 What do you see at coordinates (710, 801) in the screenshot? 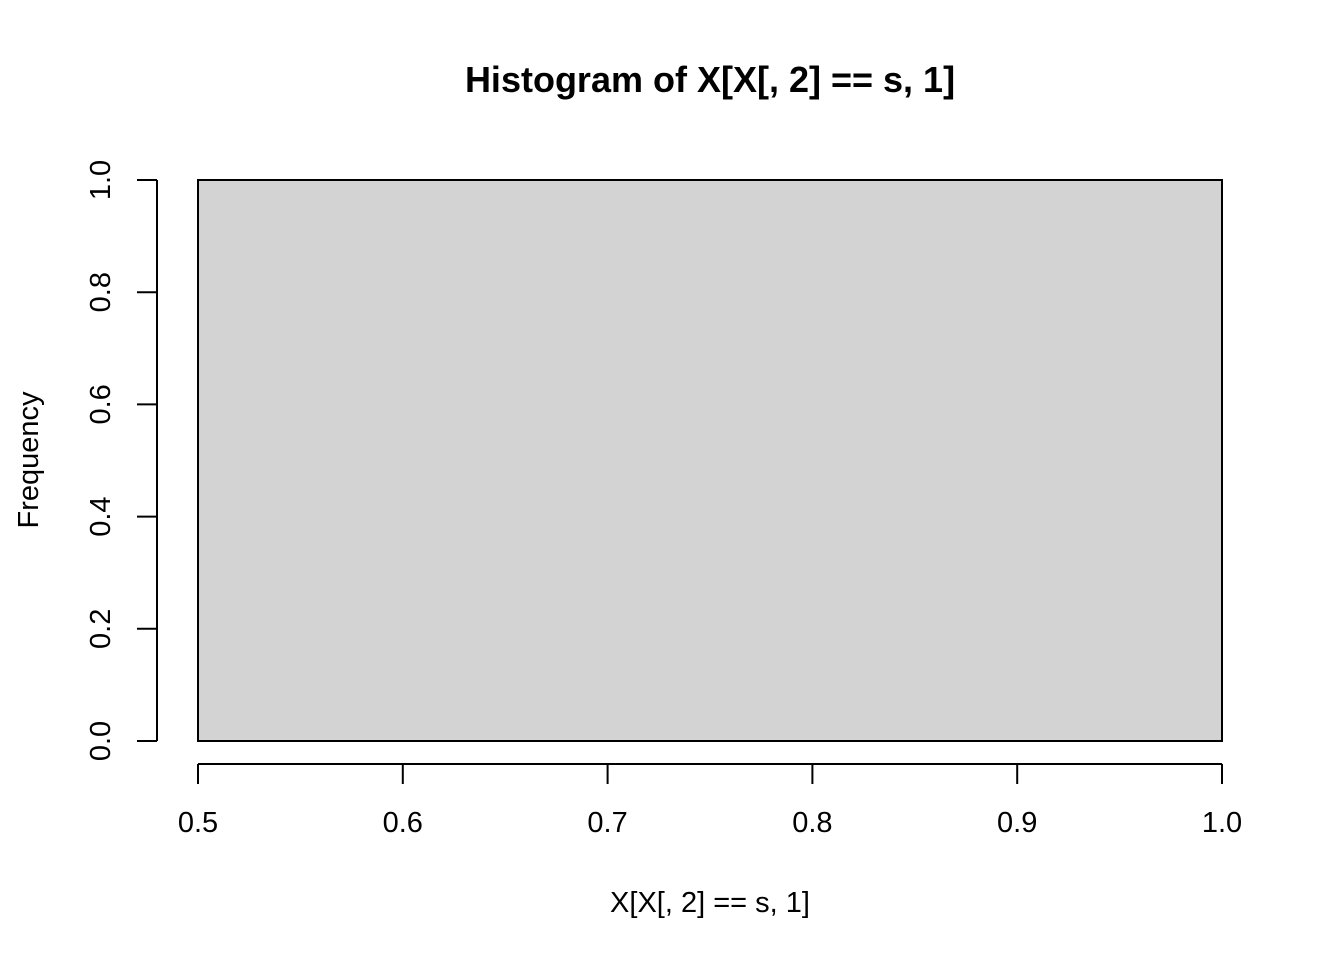
I see `x-axis: 0.5 0.6 0.7 0.8 0.9 1.0` at bounding box center [710, 801].